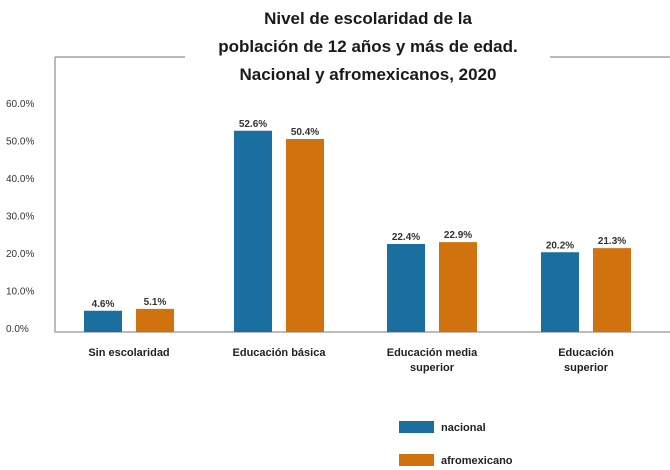  Describe the element at coordinates (456, 444) in the screenshot. I see `legend: nacional afromexicano` at that location.